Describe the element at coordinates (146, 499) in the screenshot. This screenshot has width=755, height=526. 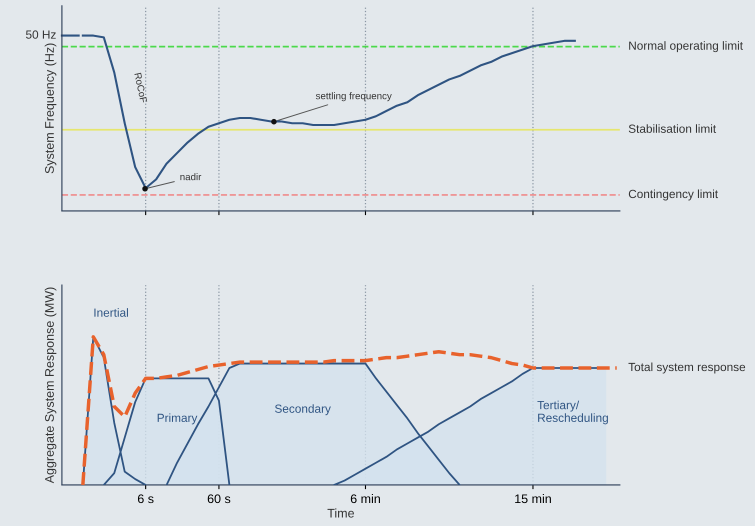
I see `x-tick-label: 6 s` at that location.